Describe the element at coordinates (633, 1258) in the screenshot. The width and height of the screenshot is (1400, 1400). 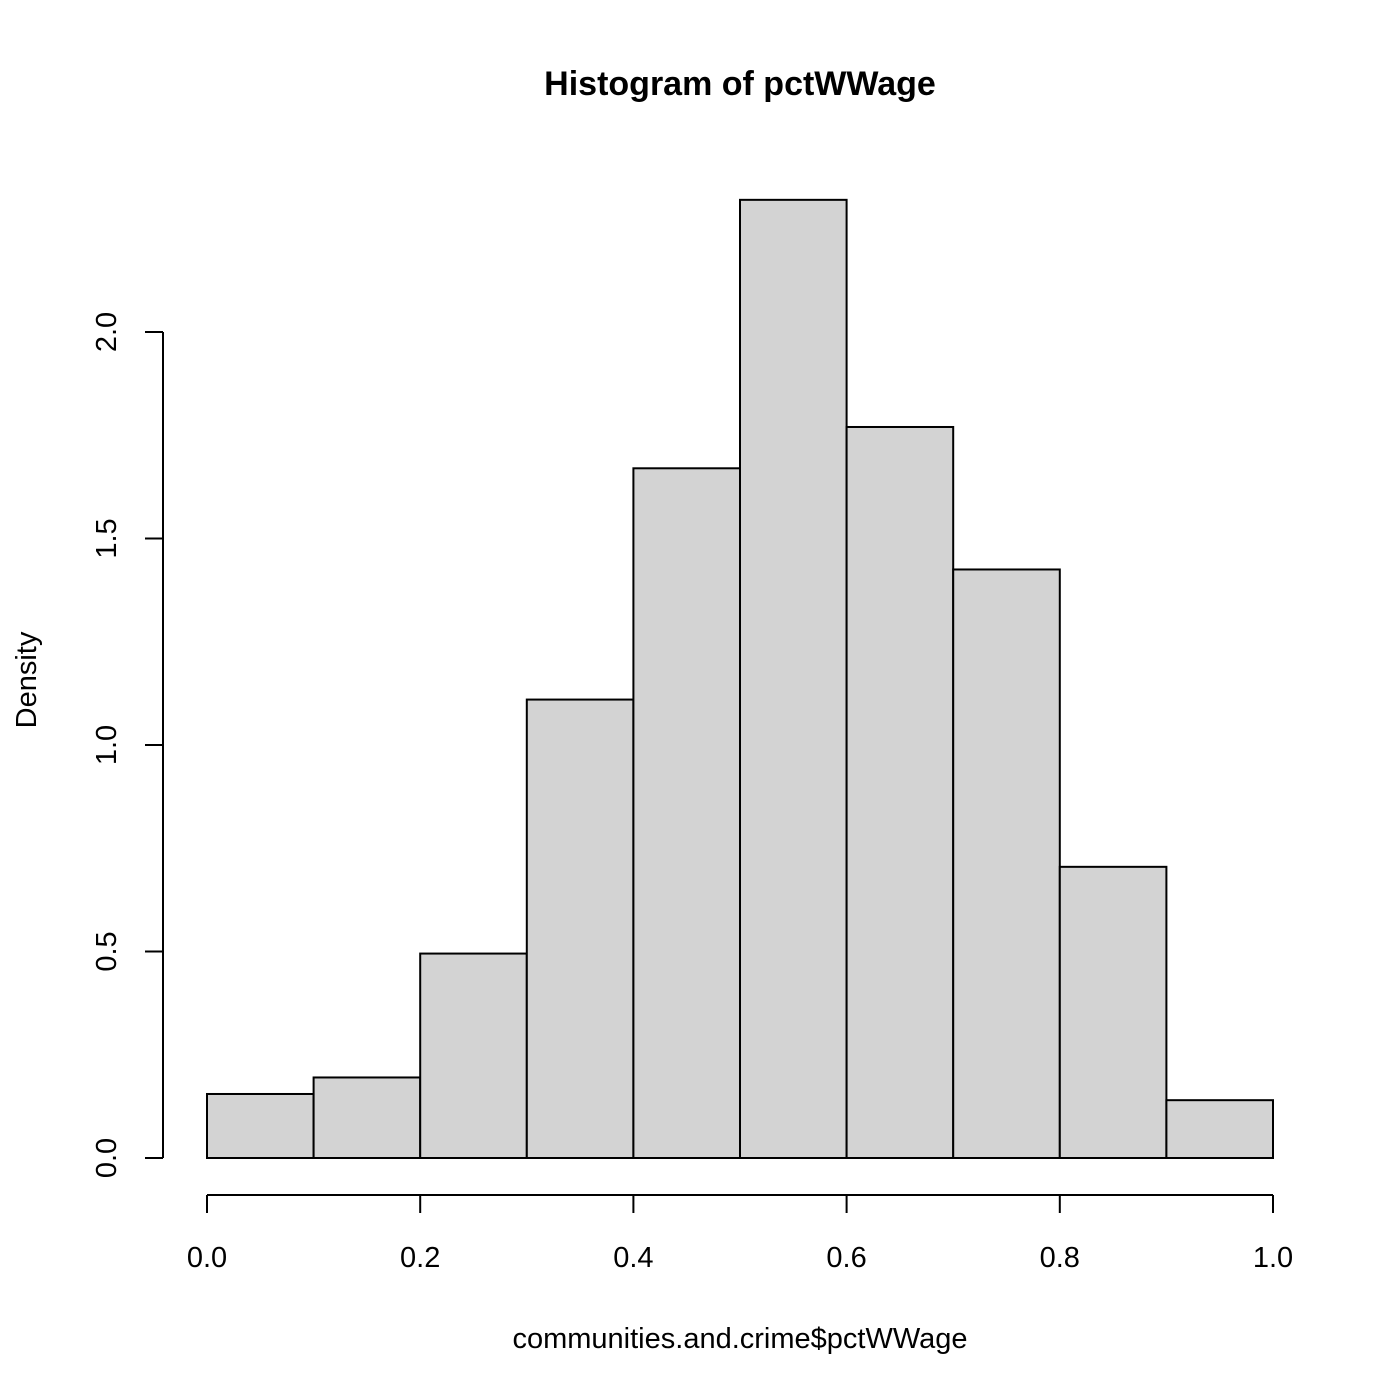
I see `x-tick-label-2: 0.4` at that location.